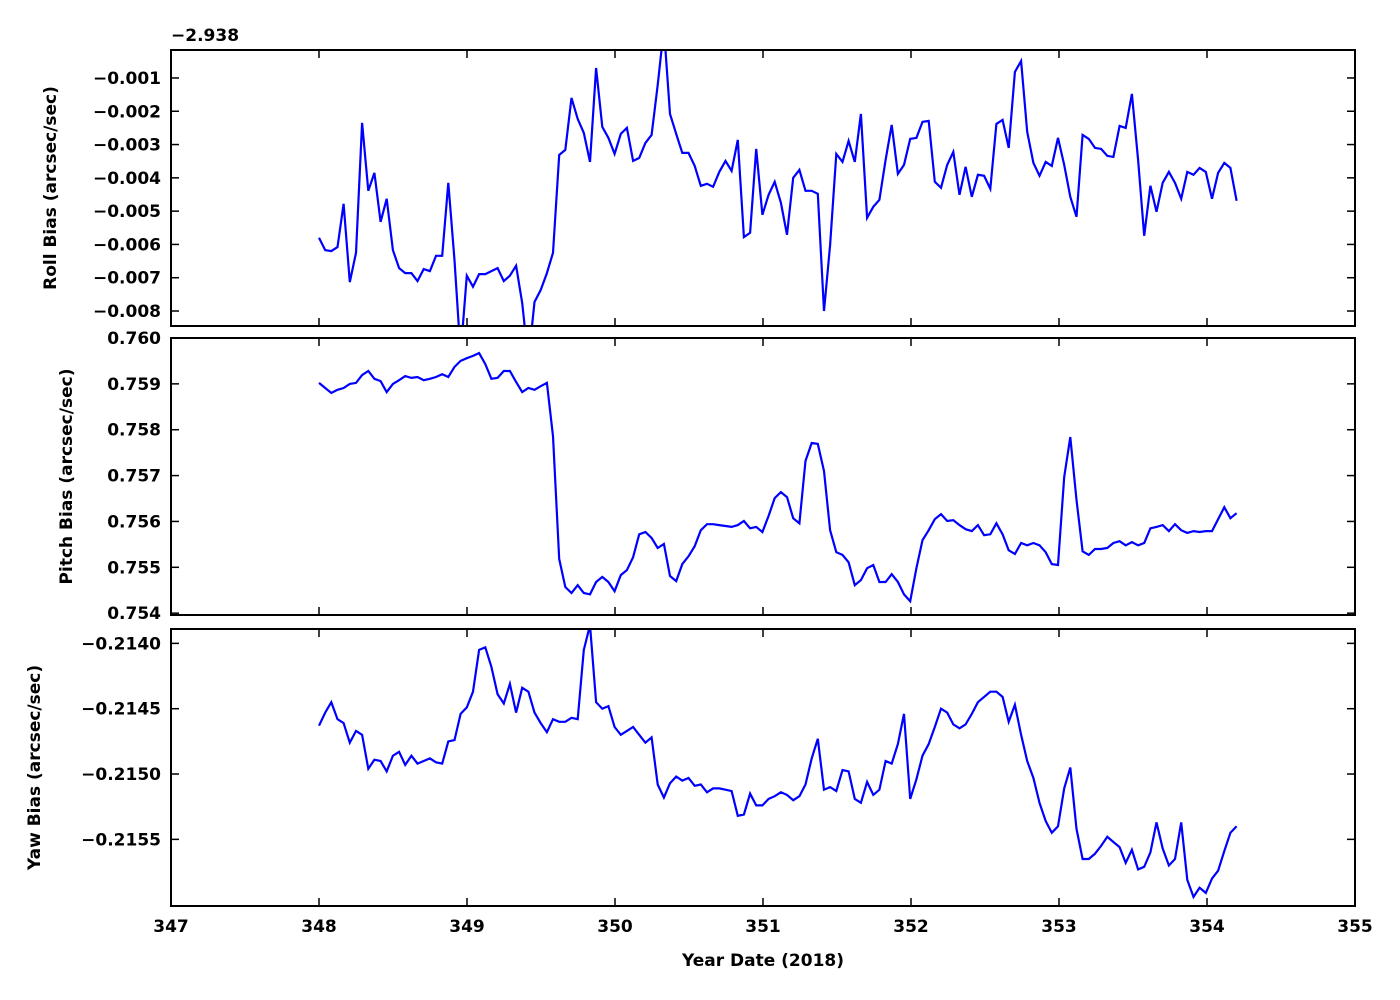  I want to click on roll-ytick-label: −0.003, so click(127, 146).